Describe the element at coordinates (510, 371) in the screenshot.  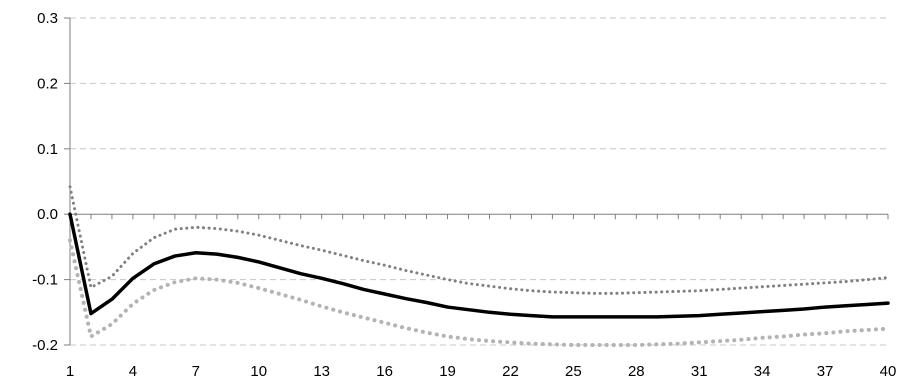
I see `x-tick-label: 22` at that location.